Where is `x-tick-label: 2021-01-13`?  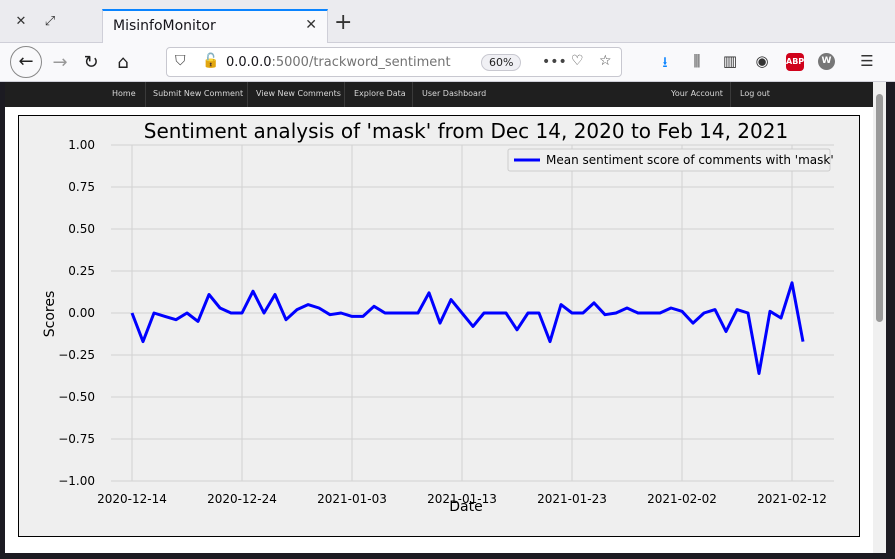
x-tick-label: 2021-01-13 is located at coordinates (462, 499).